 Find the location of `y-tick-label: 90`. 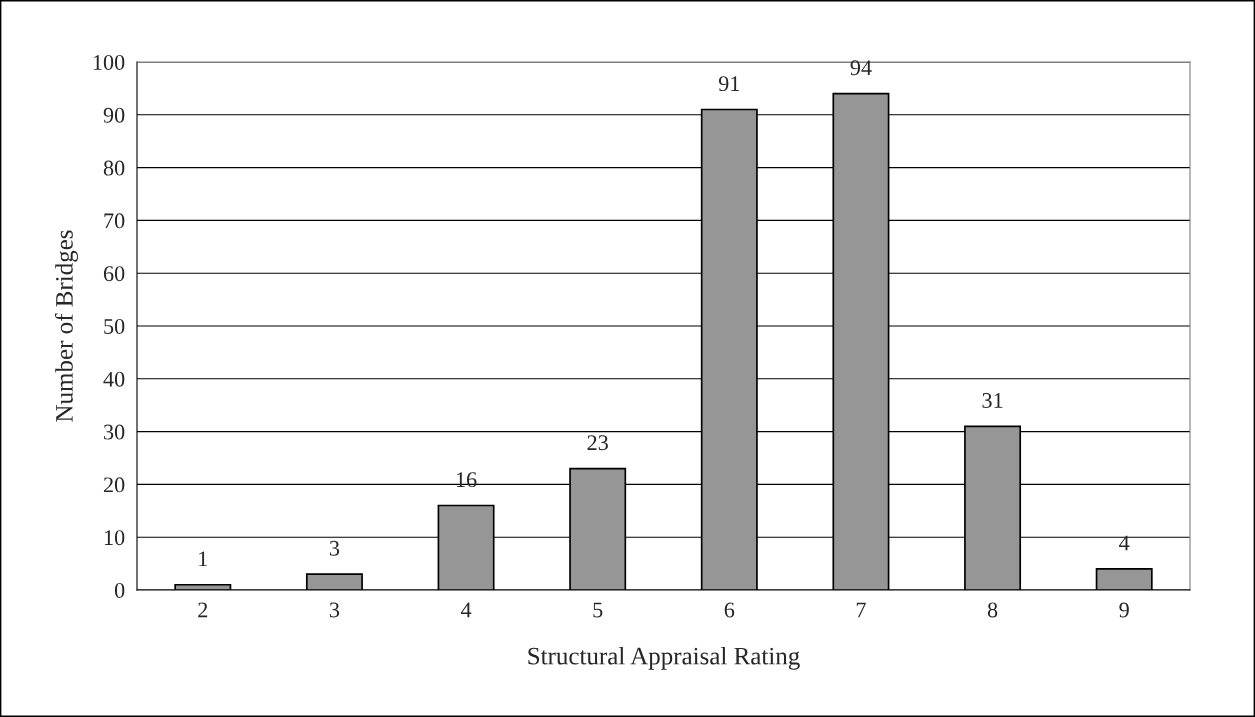

y-tick-label: 90 is located at coordinates (114, 115).